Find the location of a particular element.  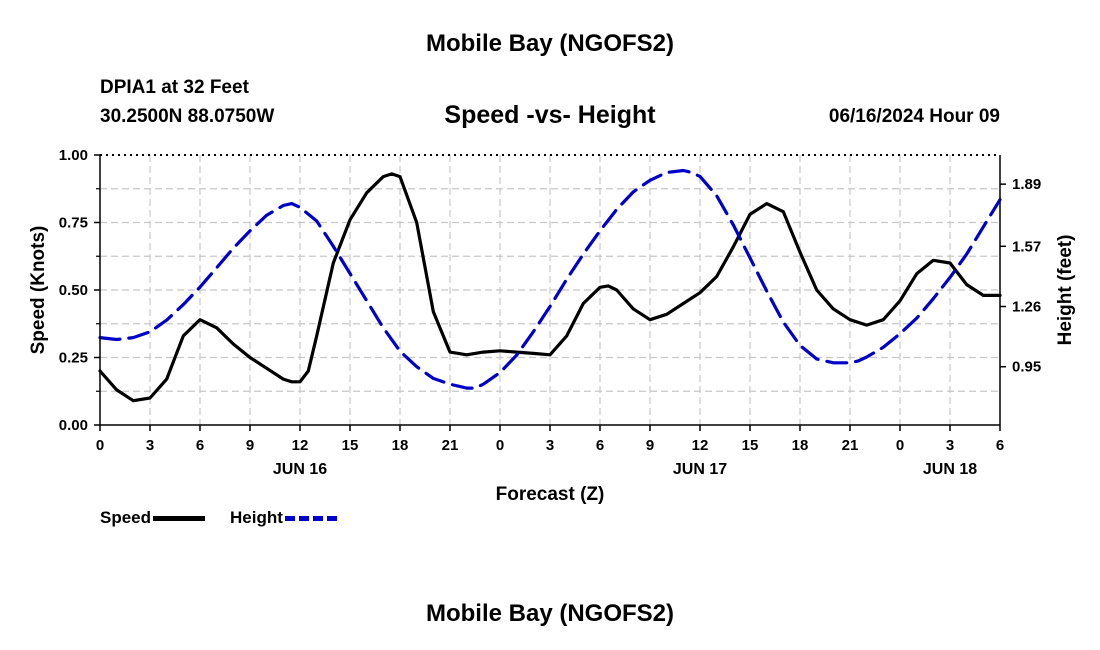

legend-speed-swatch is located at coordinates (179, 518).